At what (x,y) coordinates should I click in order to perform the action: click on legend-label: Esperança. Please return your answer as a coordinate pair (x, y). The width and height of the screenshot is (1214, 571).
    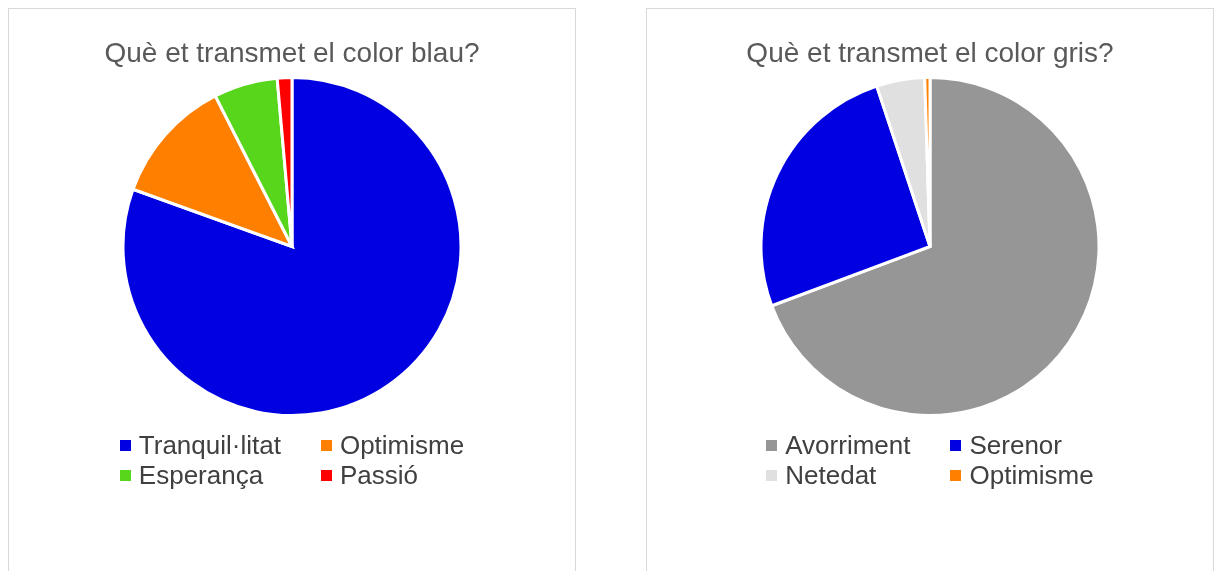
    Looking at the image, I should click on (201, 475).